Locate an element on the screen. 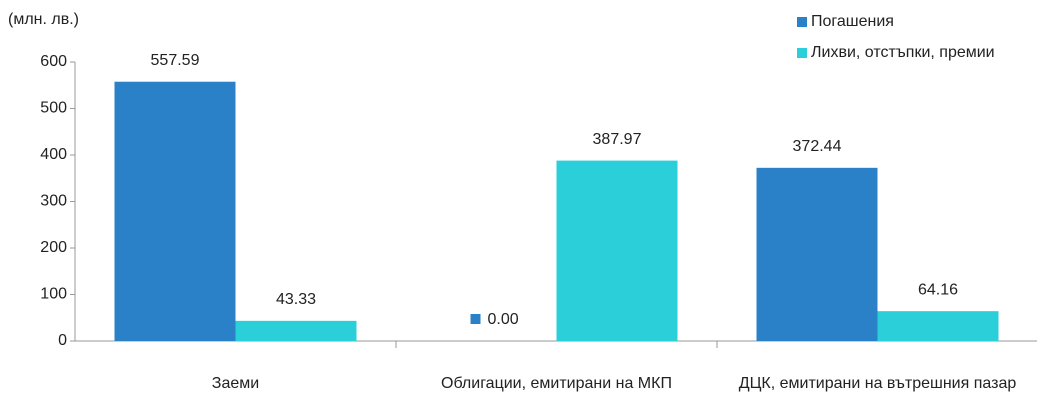  y-tick-label: 400 is located at coordinates (53, 154).